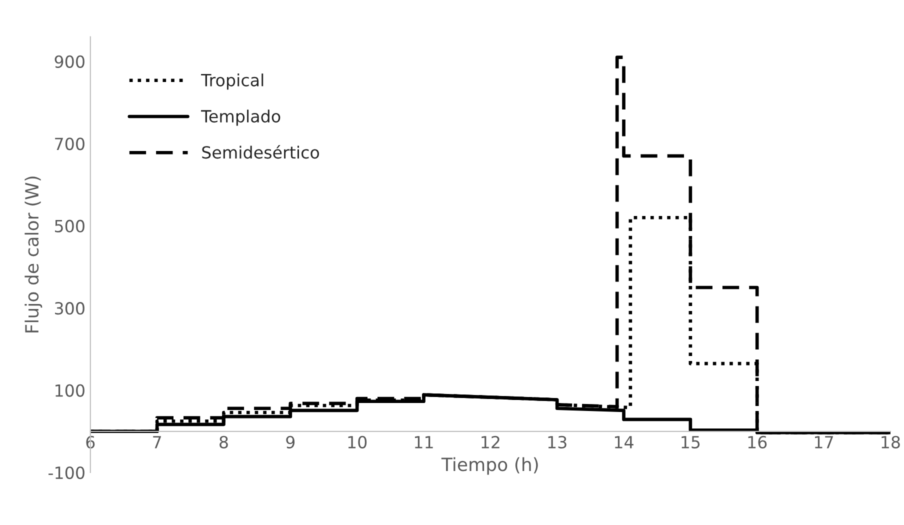 Image resolution: width=904 pixels, height=525 pixels. Describe the element at coordinates (90, 442) in the screenshot. I see `x-tick-label: 6` at that location.